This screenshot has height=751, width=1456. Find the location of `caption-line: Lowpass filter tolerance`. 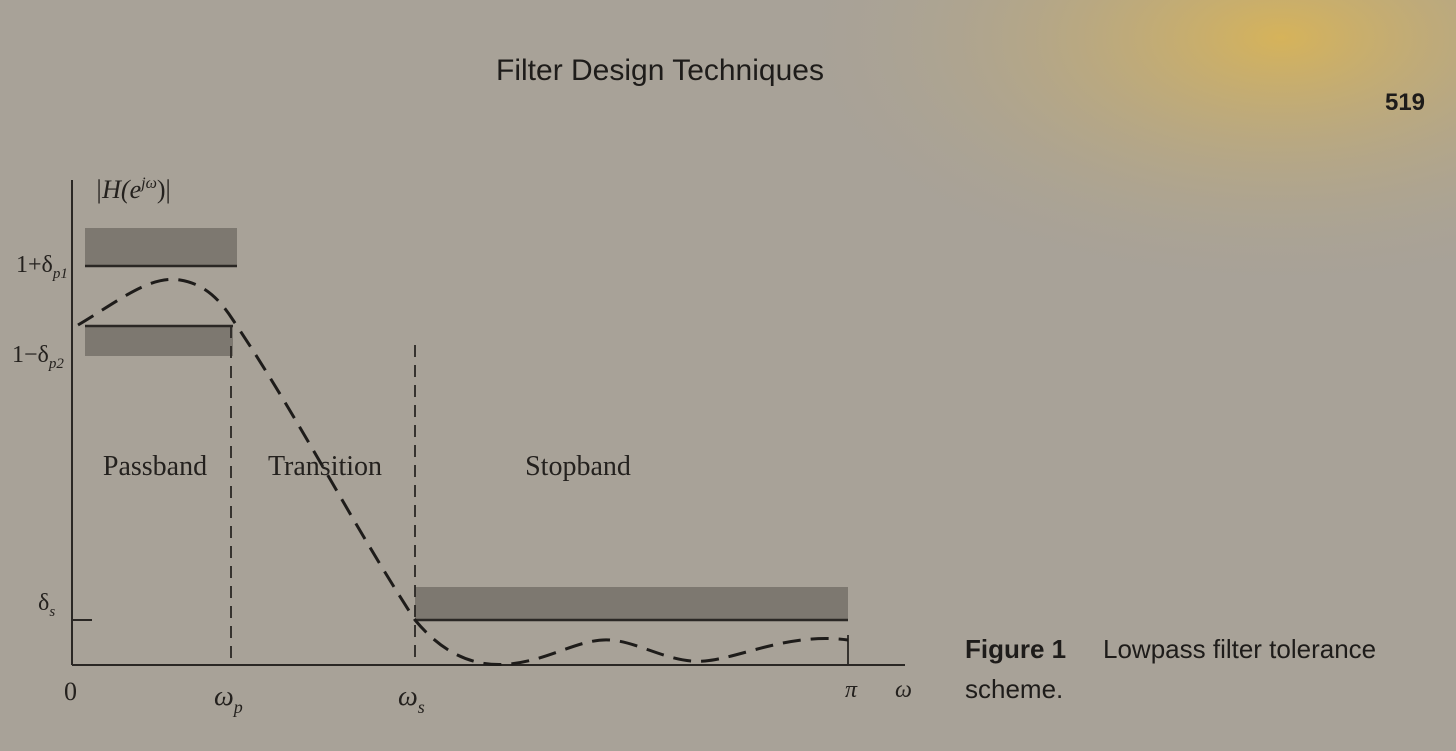

caption-line: Lowpass filter tolerance is located at coordinates (1239, 649).